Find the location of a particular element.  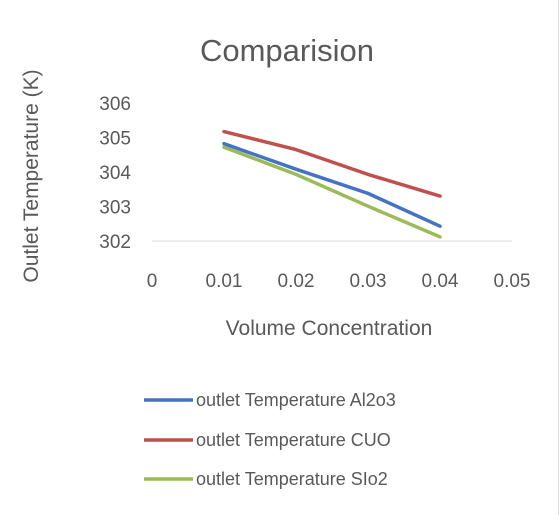

legend-label-2: outlet Temperature SIo2 is located at coordinates (292, 479).